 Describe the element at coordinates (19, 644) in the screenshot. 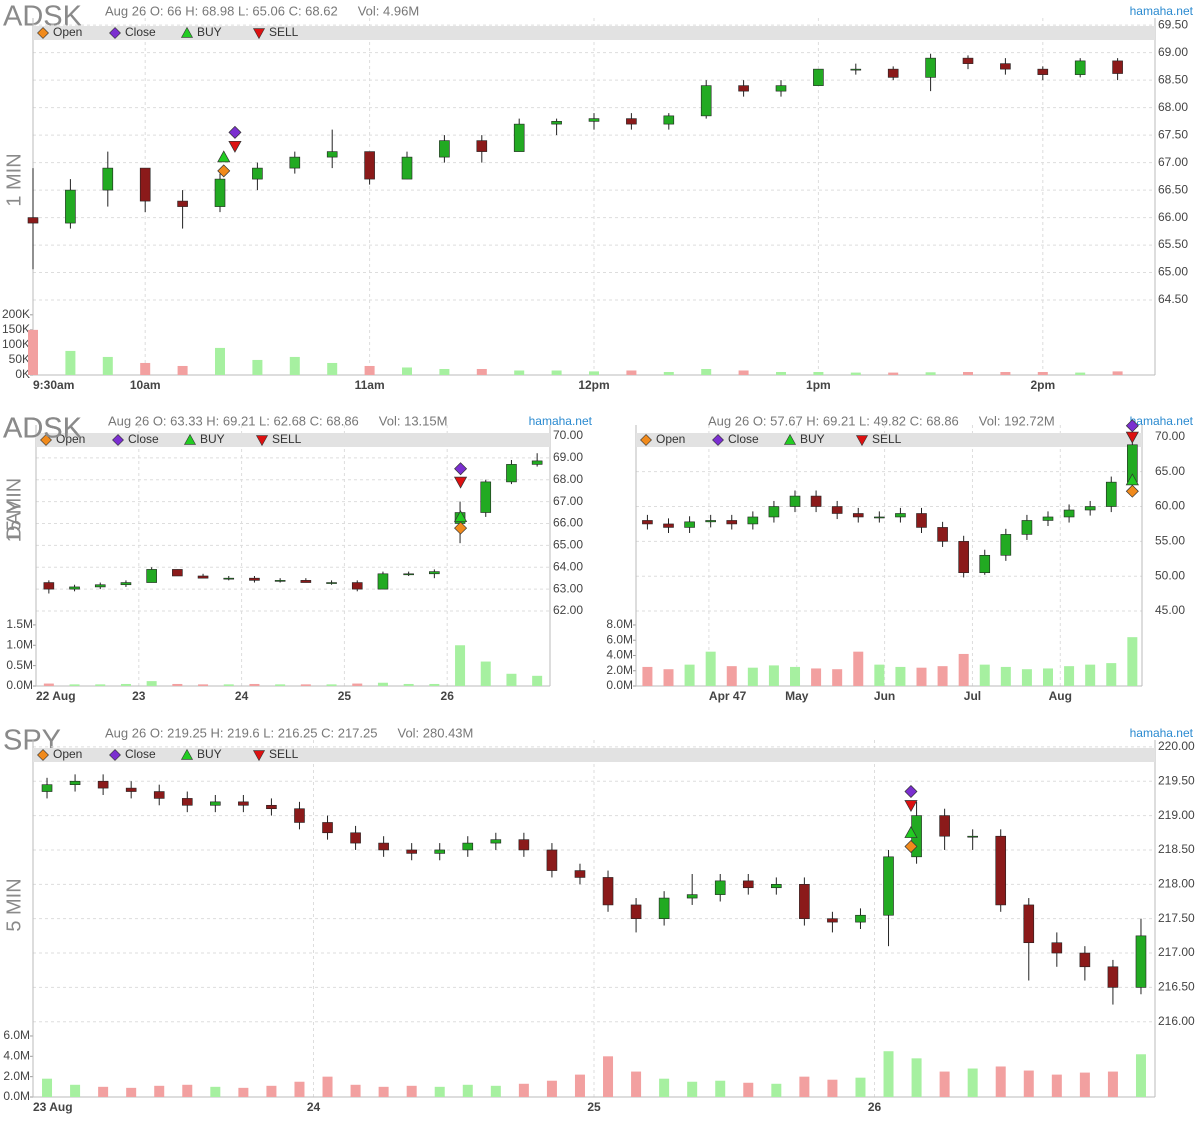

I see `volume-tick-label: 1.0M` at that location.